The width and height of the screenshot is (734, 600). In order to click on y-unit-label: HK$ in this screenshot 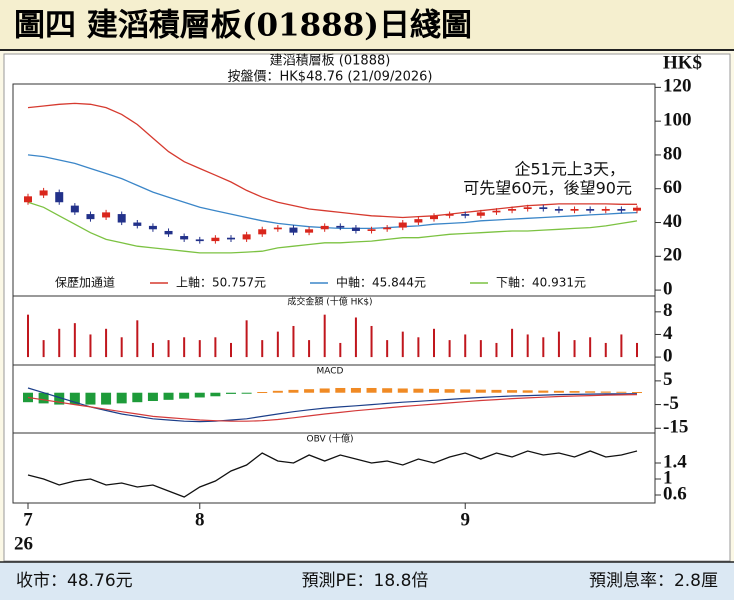, I will do `click(682, 62)`.